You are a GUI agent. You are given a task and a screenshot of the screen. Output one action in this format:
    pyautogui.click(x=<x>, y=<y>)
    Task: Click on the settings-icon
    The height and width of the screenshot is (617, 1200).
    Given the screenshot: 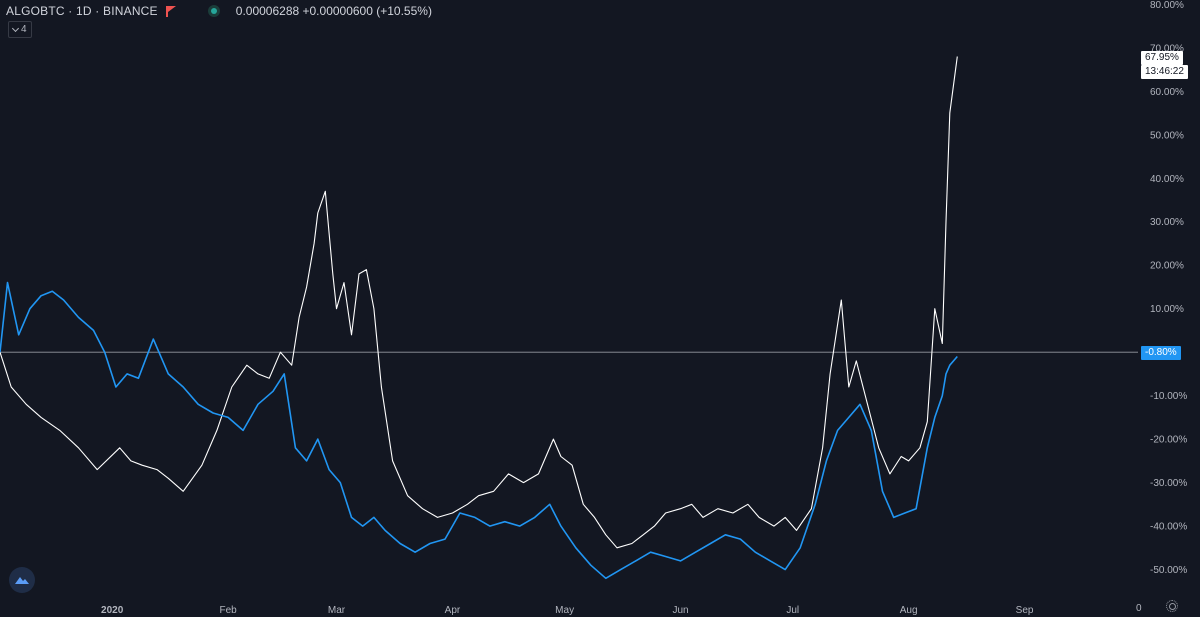 What is the action you would take?
    pyautogui.click(x=1172, y=606)
    